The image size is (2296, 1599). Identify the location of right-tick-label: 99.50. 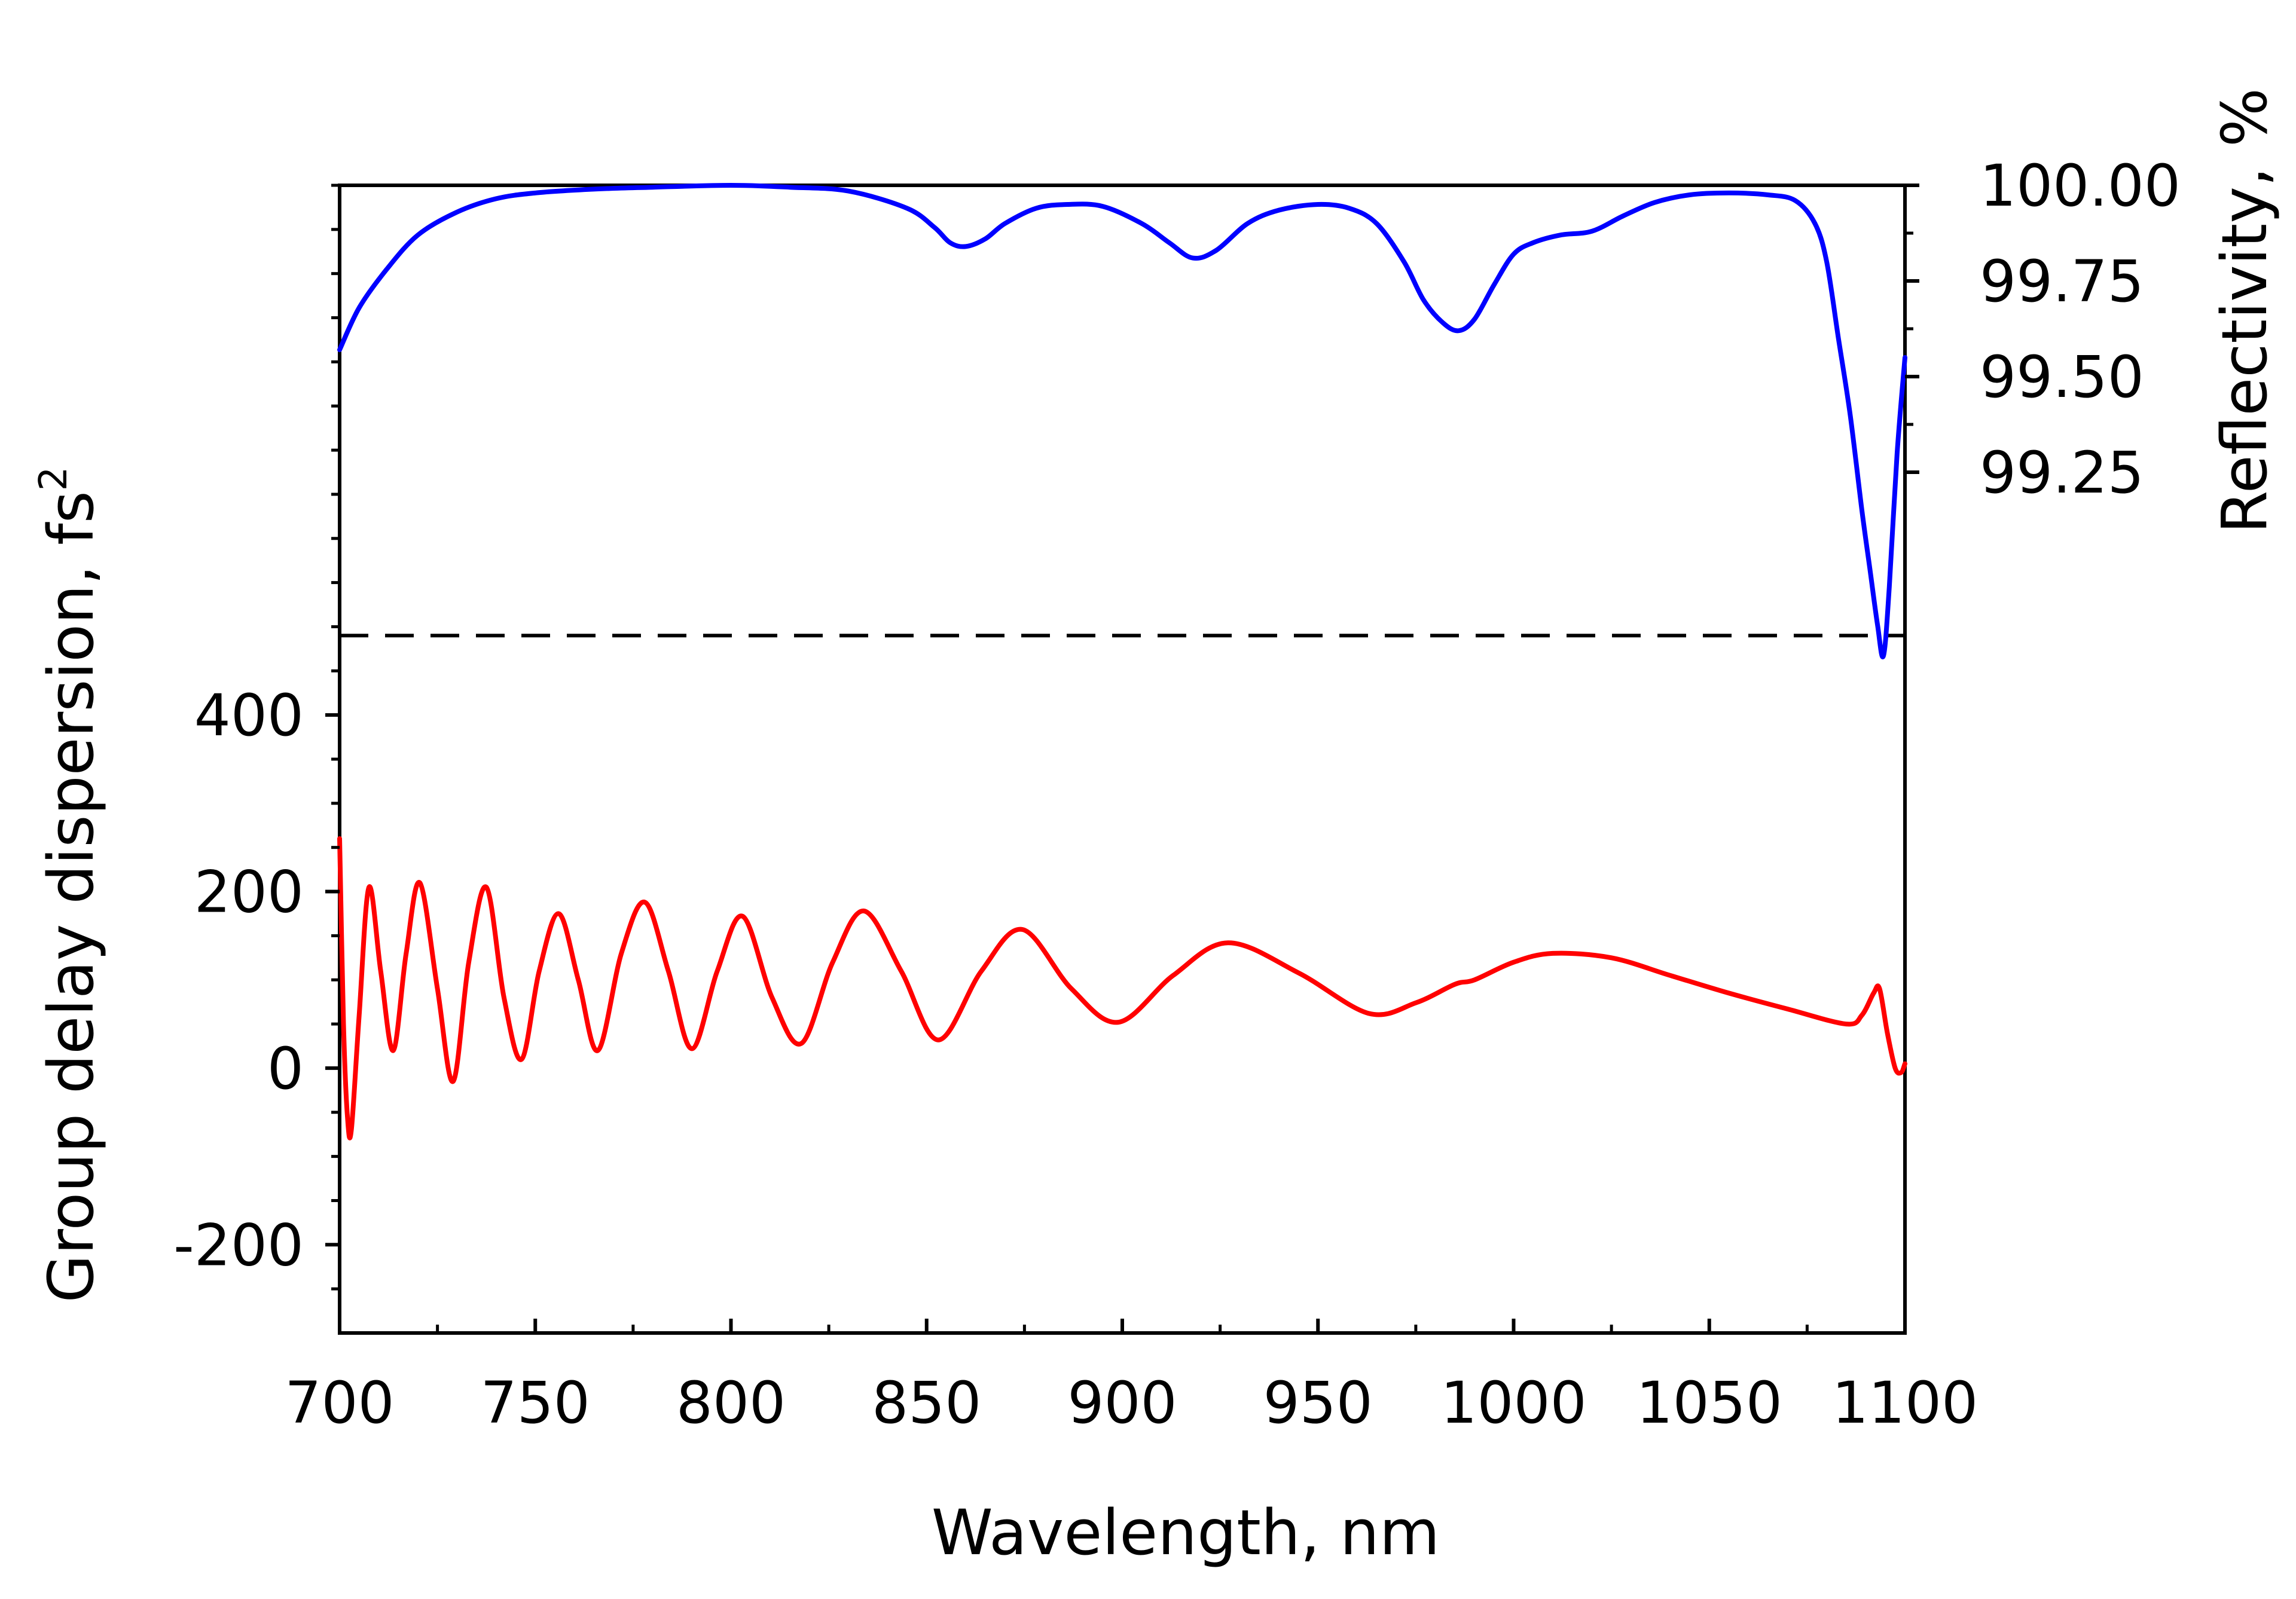
(2062, 377).